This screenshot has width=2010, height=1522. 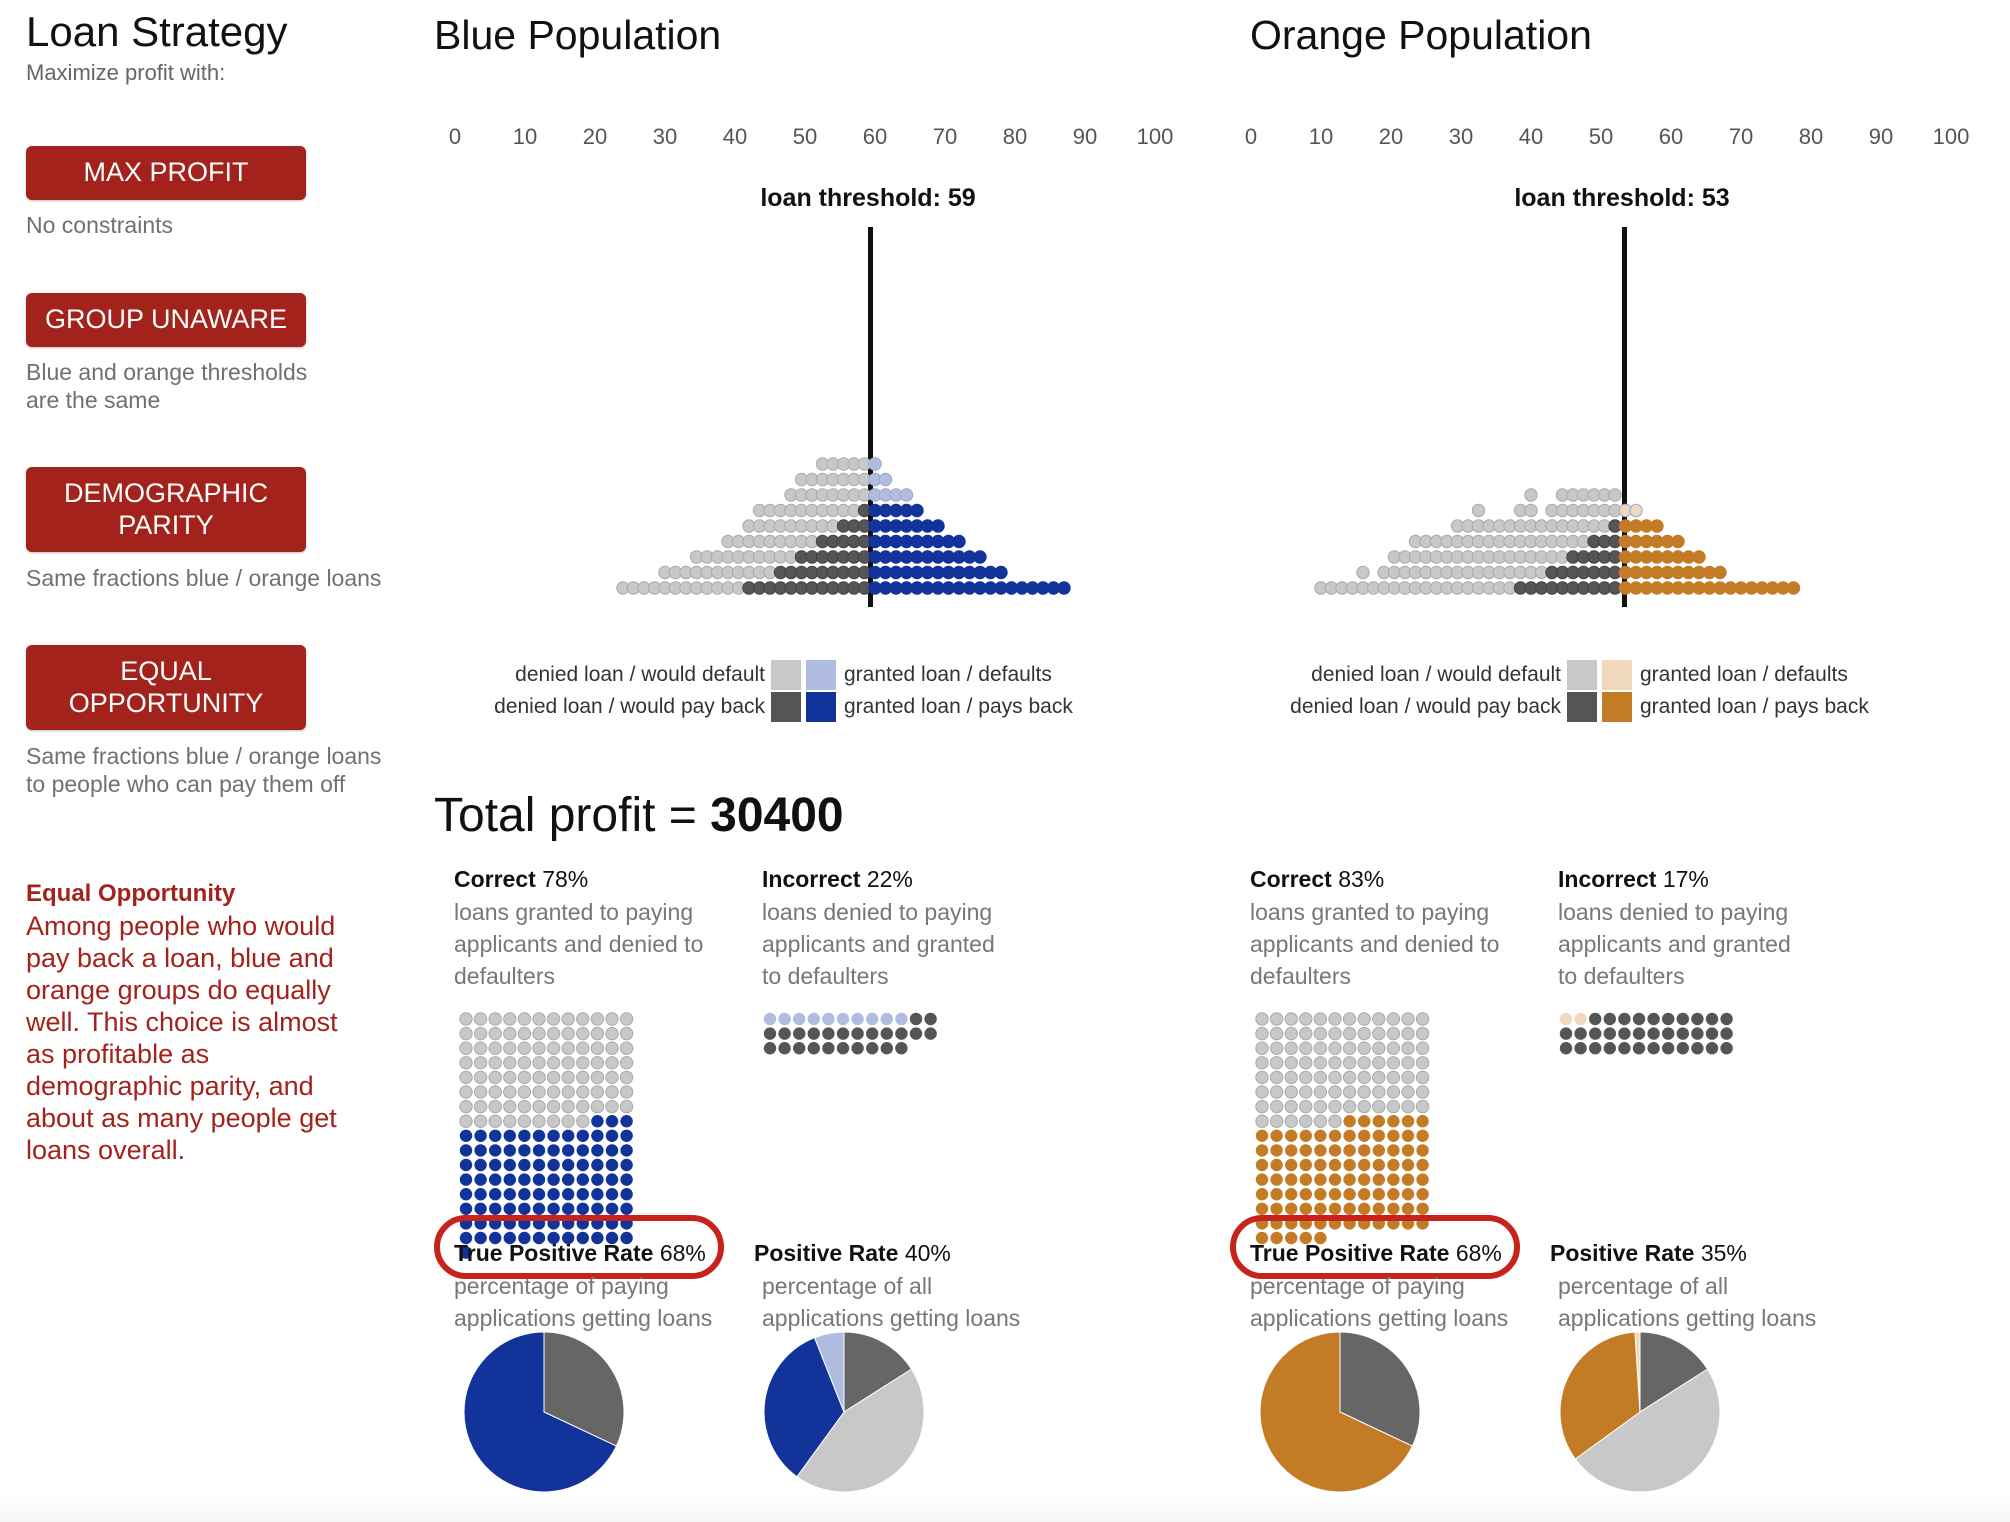 I want to click on orange-tick-30: 30, so click(x=1461, y=136).